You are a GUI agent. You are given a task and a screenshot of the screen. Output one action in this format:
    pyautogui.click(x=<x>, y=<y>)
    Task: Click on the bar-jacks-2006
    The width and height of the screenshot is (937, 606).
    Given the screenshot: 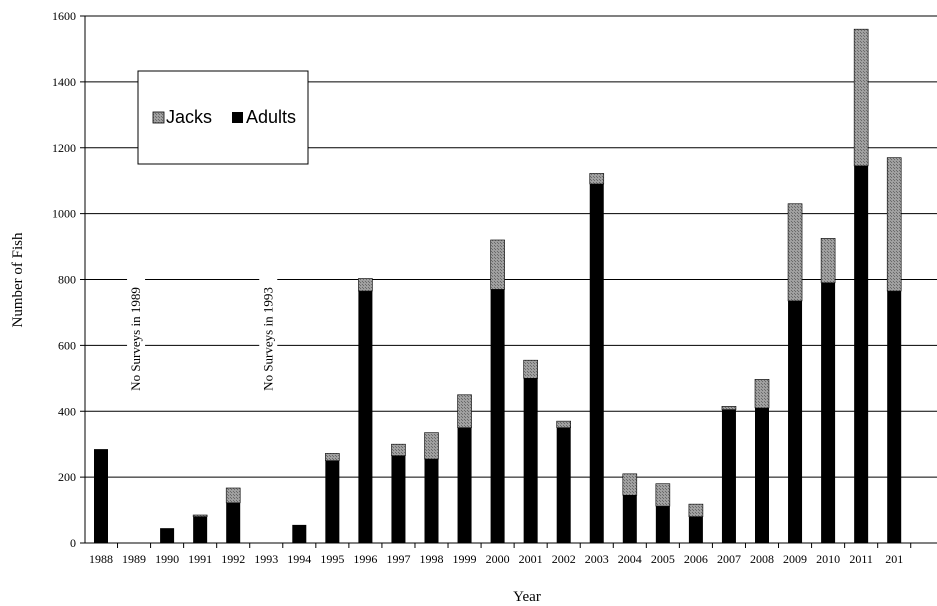 What is the action you would take?
    pyautogui.click(x=696, y=510)
    